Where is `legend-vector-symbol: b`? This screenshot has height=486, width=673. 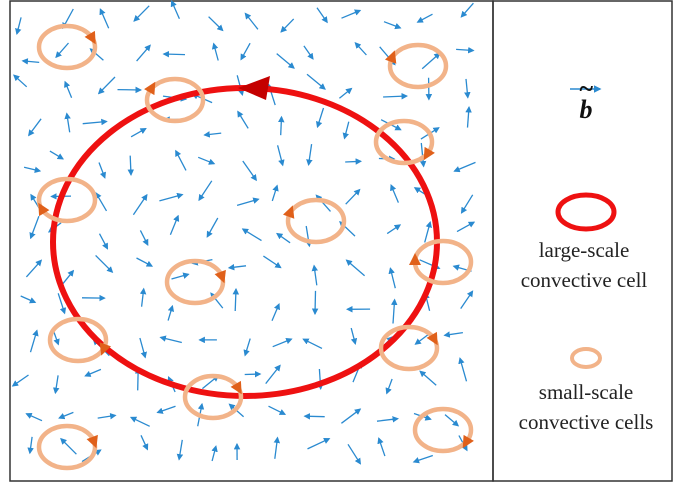
legend-vector-symbol: b is located at coordinates (586, 109).